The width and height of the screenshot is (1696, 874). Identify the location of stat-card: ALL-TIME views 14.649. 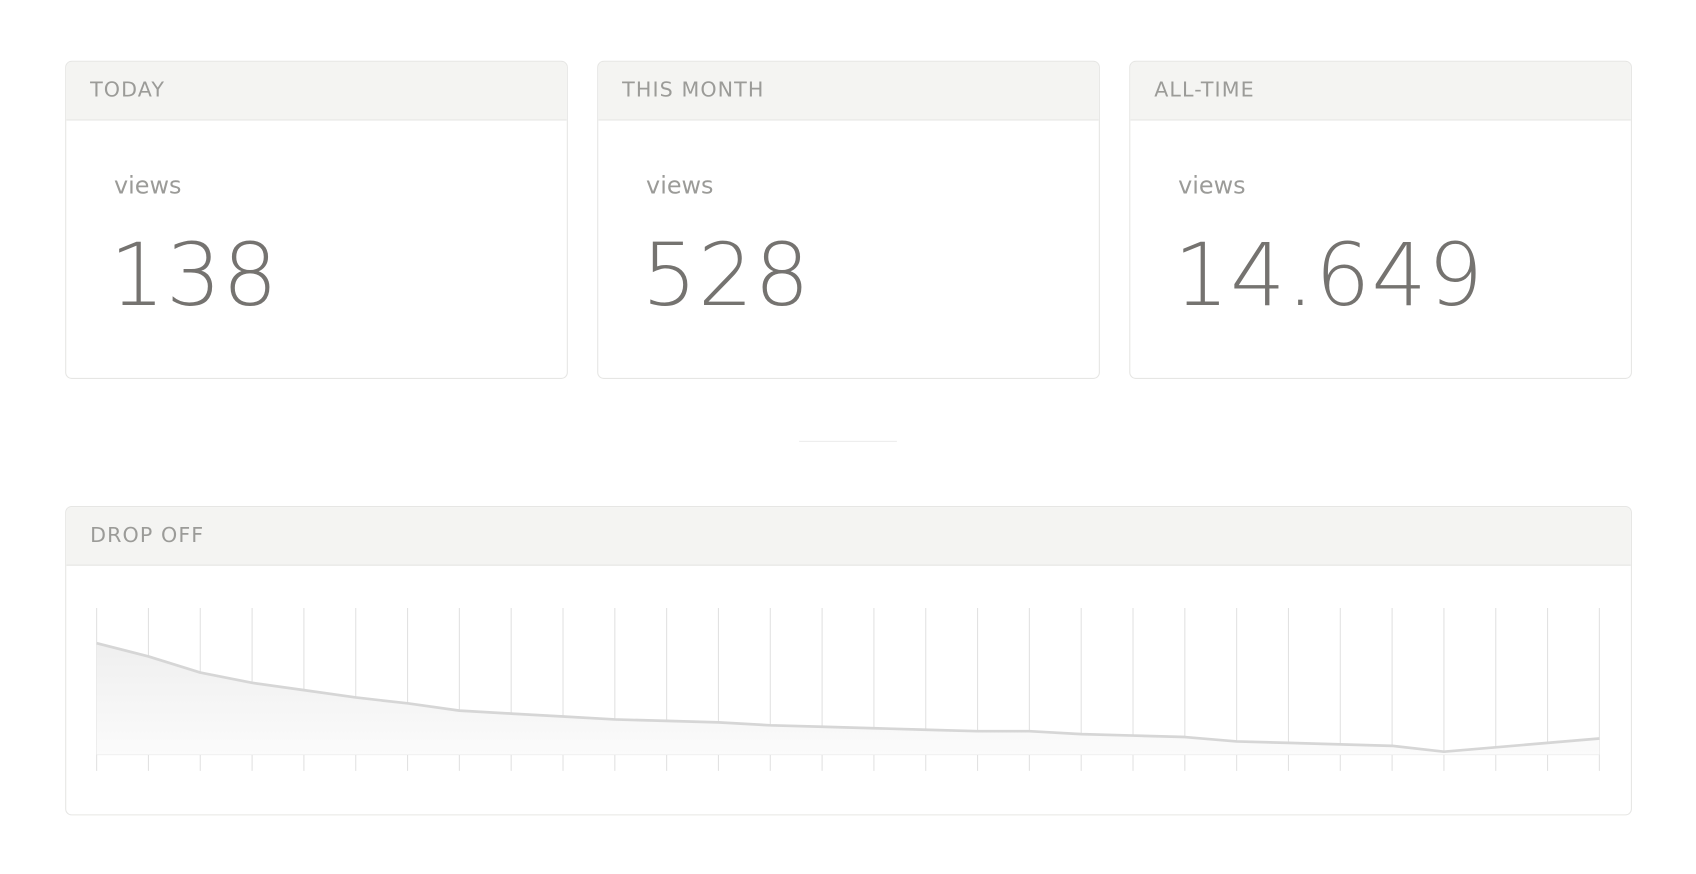
(1380, 219).